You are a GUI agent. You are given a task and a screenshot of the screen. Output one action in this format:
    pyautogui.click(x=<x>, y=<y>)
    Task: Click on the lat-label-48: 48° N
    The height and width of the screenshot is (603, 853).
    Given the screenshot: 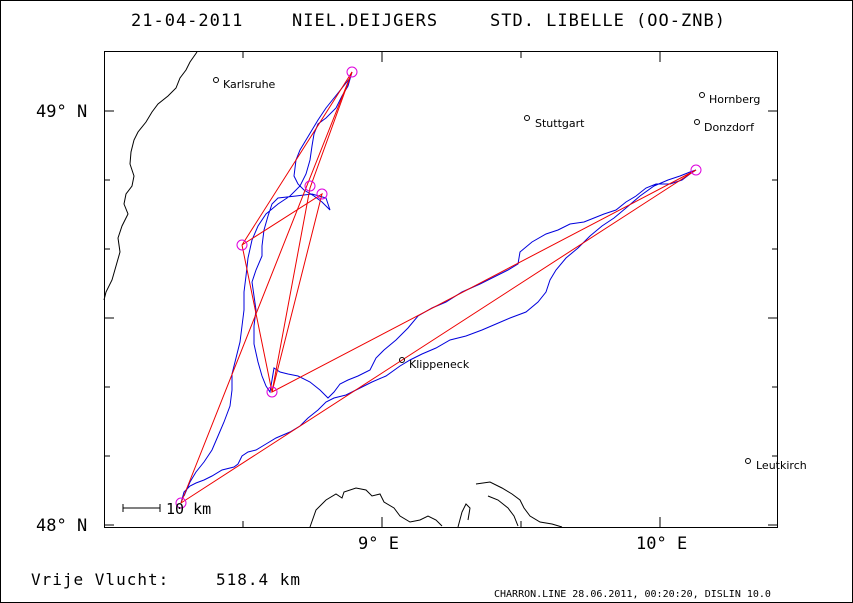 What is the action you would take?
    pyautogui.click(x=61, y=526)
    